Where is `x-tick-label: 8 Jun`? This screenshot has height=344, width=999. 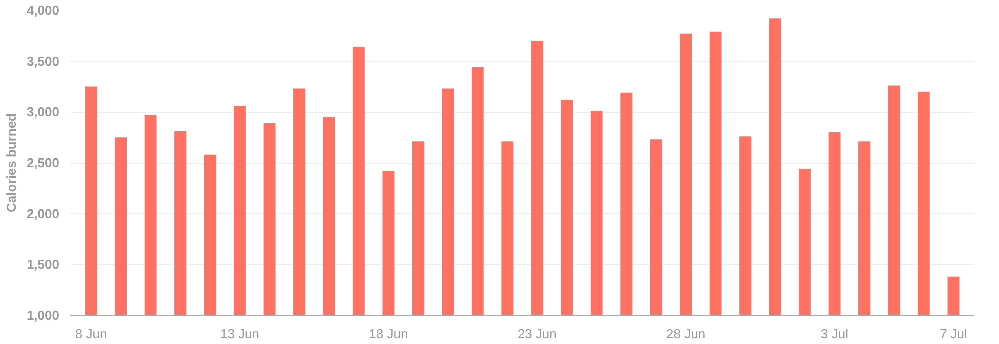
x-tick-label: 8 Jun is located at coordinates (91, 334).